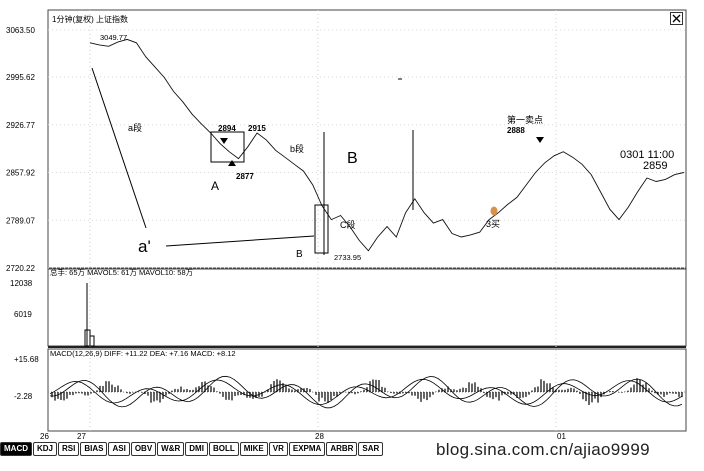  Describe the element at coordinates (516, 130) in the screenshot. I see `sell-point-value: 2888` at that location.